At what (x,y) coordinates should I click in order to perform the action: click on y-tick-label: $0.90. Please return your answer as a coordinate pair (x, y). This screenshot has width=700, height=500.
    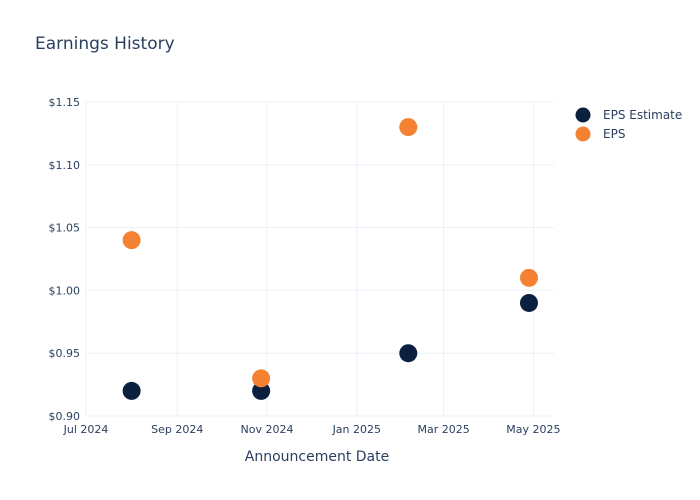
    Looking at the image, I should click on (65, 416).